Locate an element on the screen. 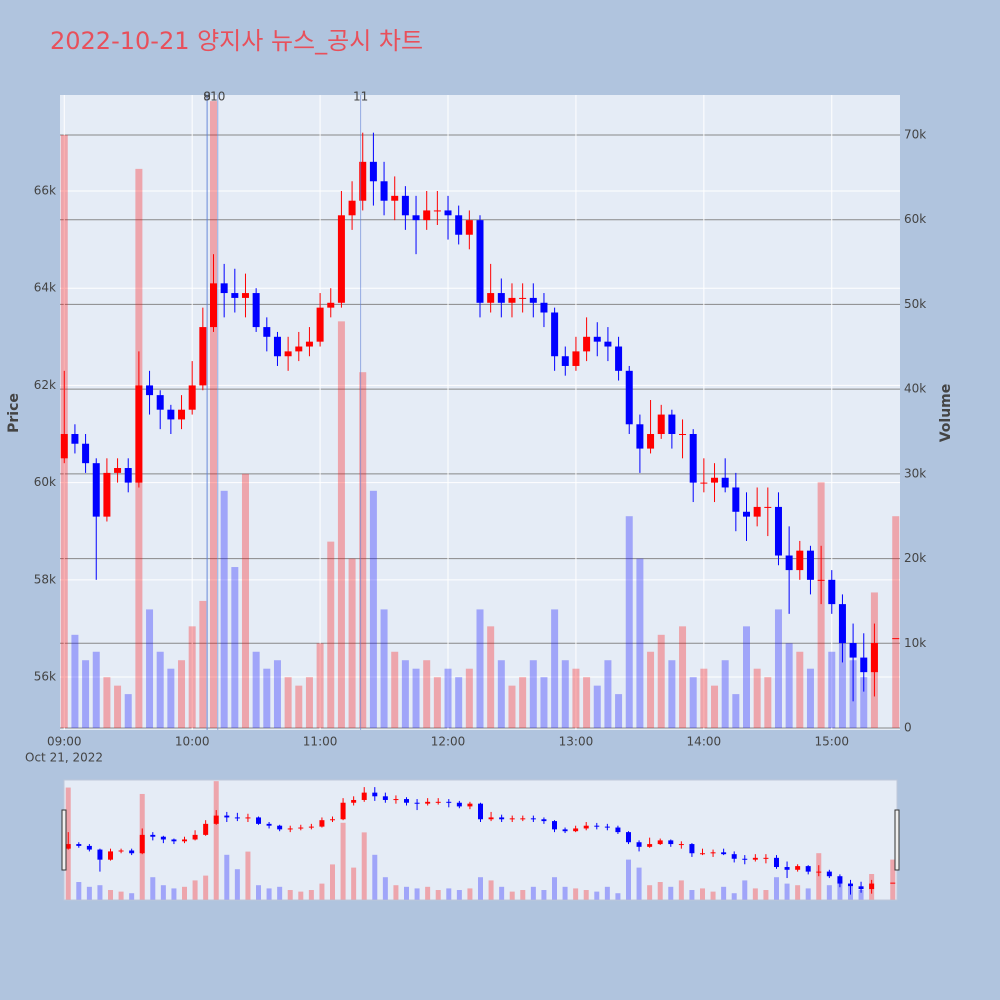 This screenshot has width=1000, height=1000. x-date-label: Oct 21, 2022 is located at coordinates (64, 758).